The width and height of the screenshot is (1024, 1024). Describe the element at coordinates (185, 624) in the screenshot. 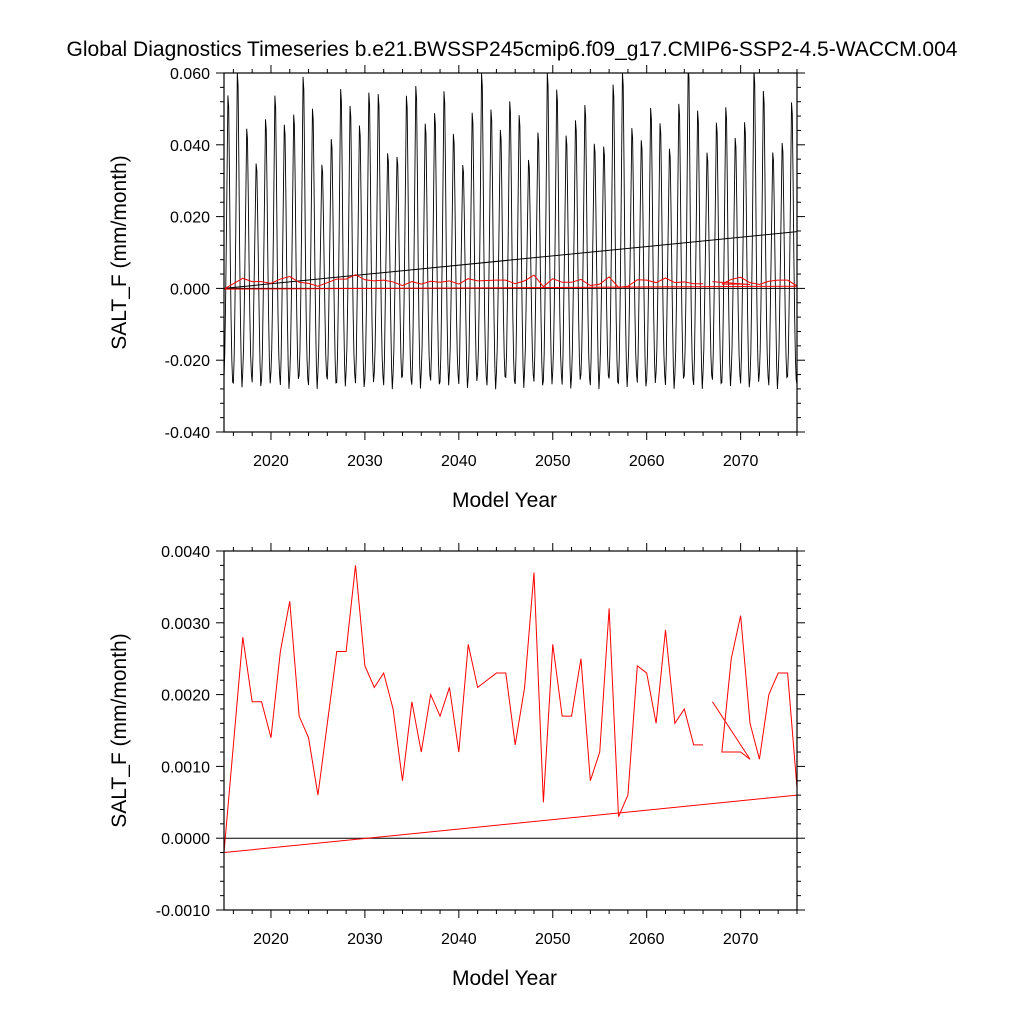

I see `y-tick-label: 0.0030` at that location.